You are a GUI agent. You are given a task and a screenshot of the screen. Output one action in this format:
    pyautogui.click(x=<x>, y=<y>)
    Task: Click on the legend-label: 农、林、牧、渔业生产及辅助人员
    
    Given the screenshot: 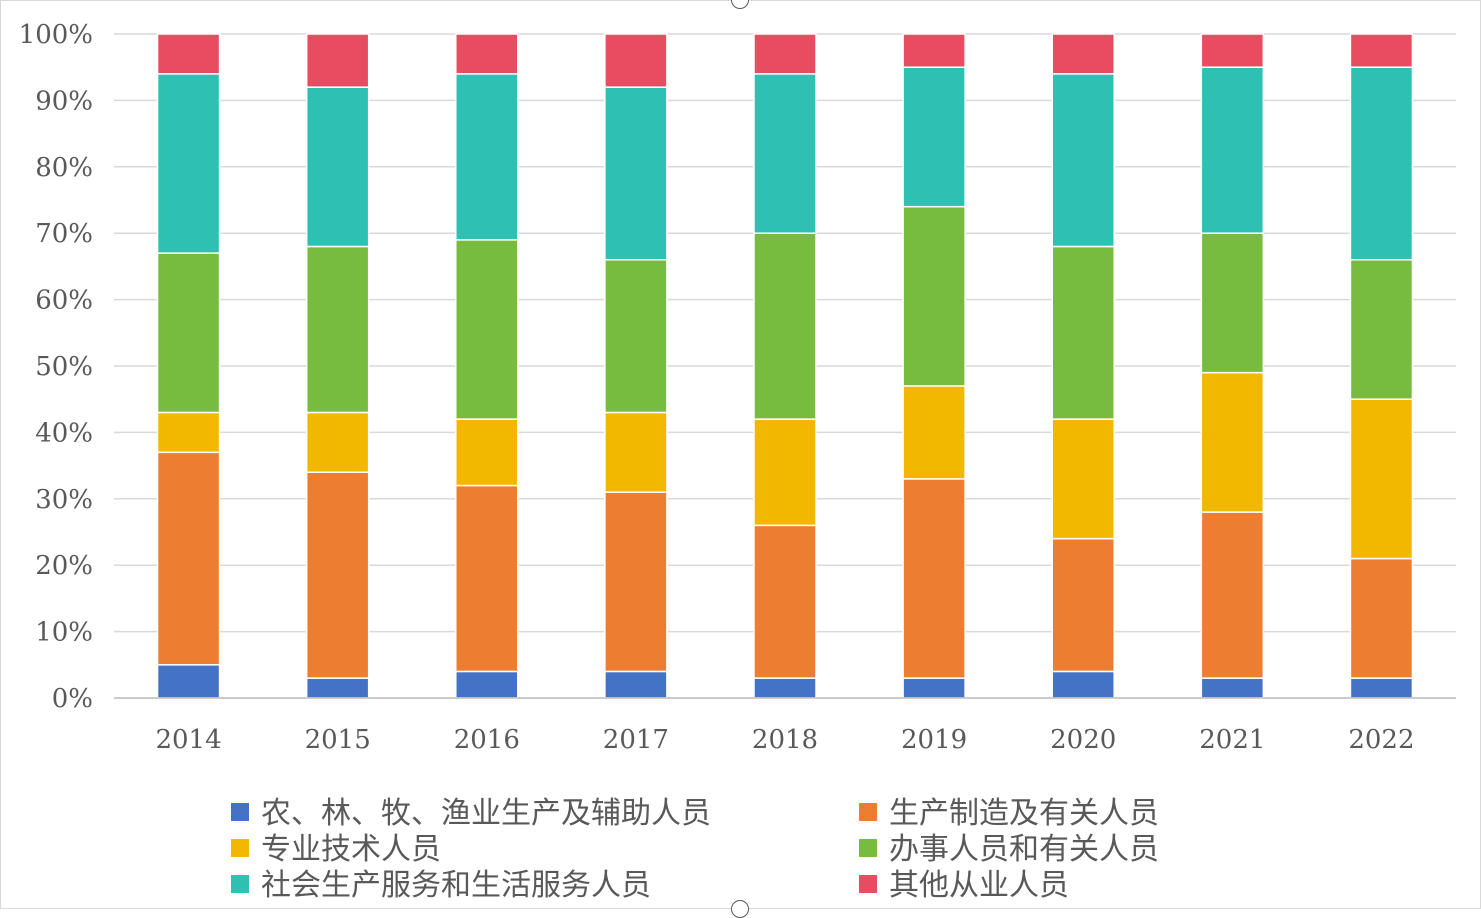 What is the action you would take?
    pyautogui.click(x=486, y=813)
    